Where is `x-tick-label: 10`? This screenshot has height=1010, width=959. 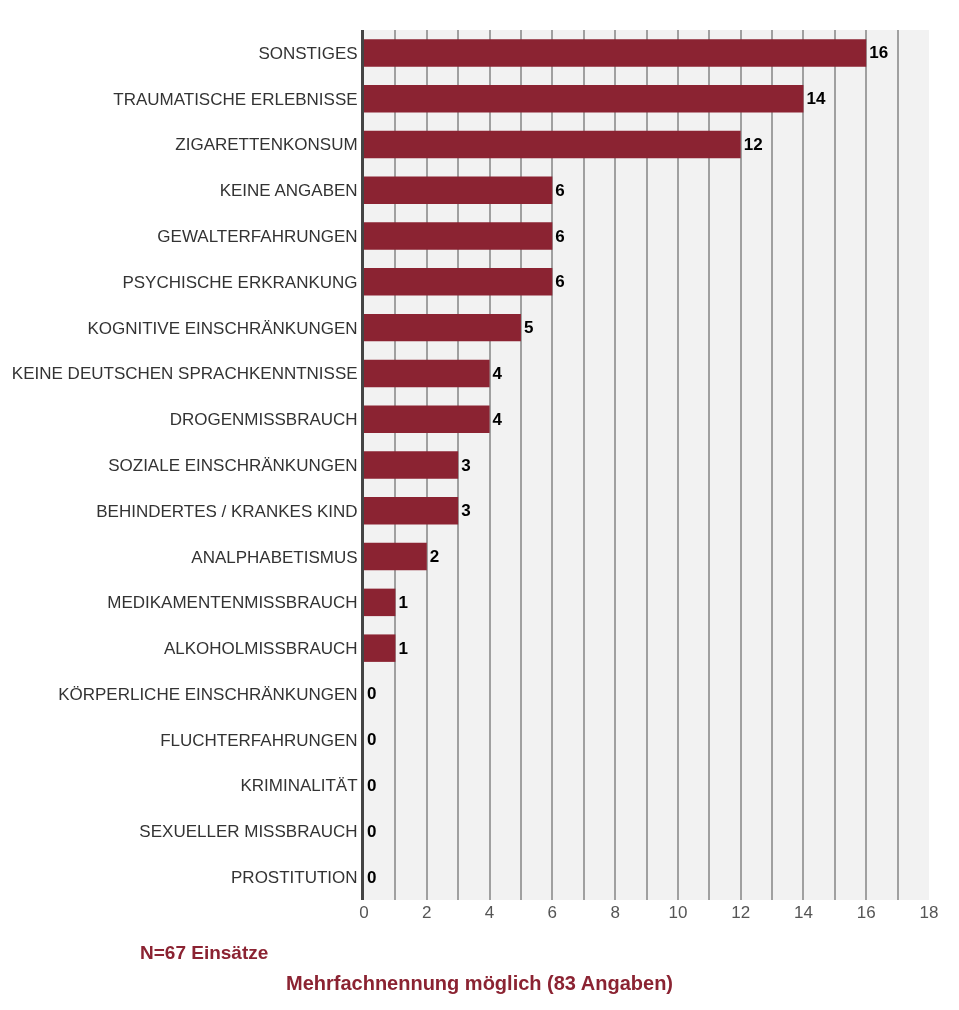 x-tick-label: 10 is located at coordinates (678, 912).